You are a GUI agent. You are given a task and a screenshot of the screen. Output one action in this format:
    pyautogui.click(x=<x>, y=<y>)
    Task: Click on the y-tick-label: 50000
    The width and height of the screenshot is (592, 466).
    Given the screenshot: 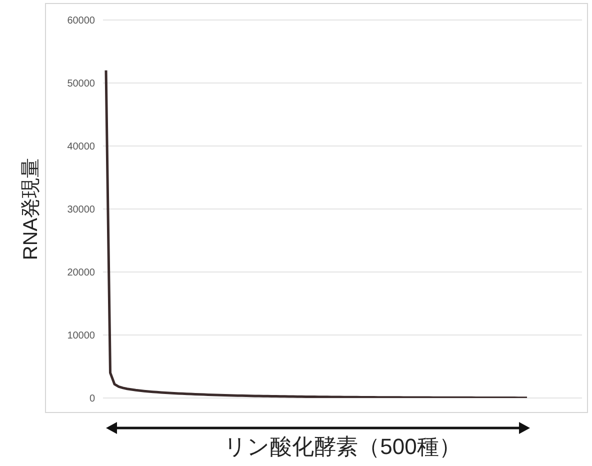 What is the action you would take?
    pyautogui.click(x=81, y=84)
    